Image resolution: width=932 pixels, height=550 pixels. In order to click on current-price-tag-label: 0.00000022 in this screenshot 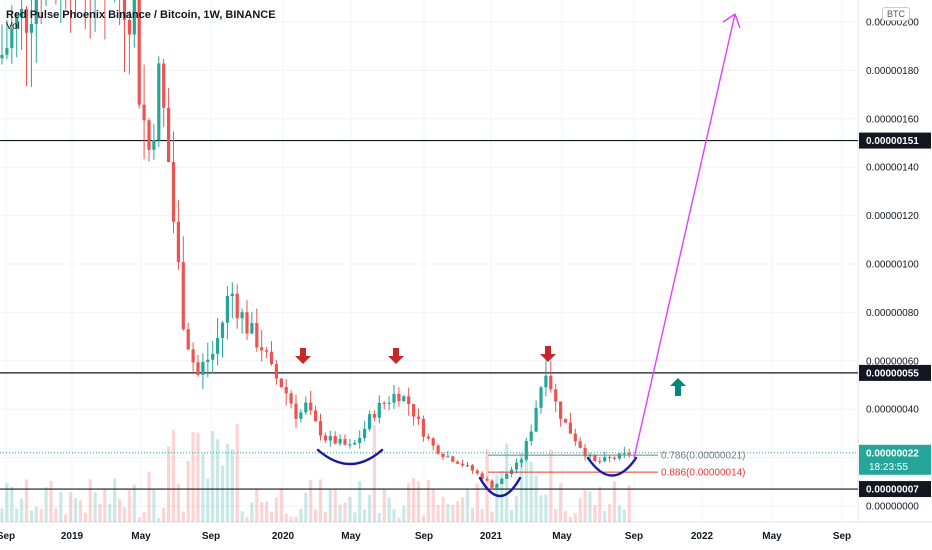, I will do `click(892, 453)`.